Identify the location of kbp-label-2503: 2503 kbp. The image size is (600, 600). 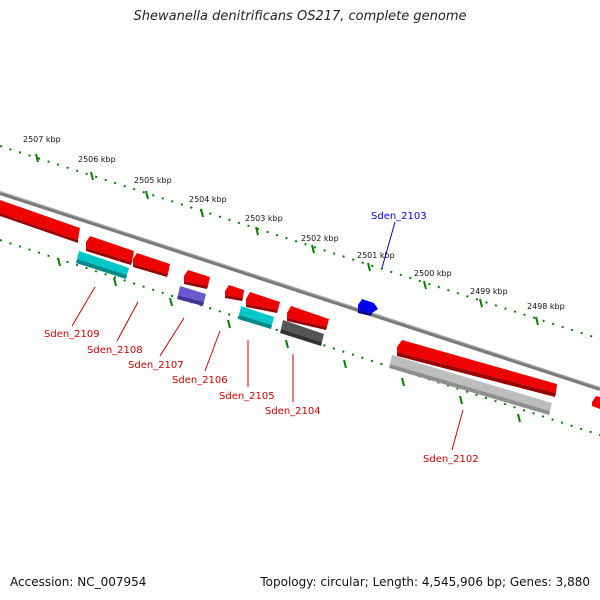
(264, 218).